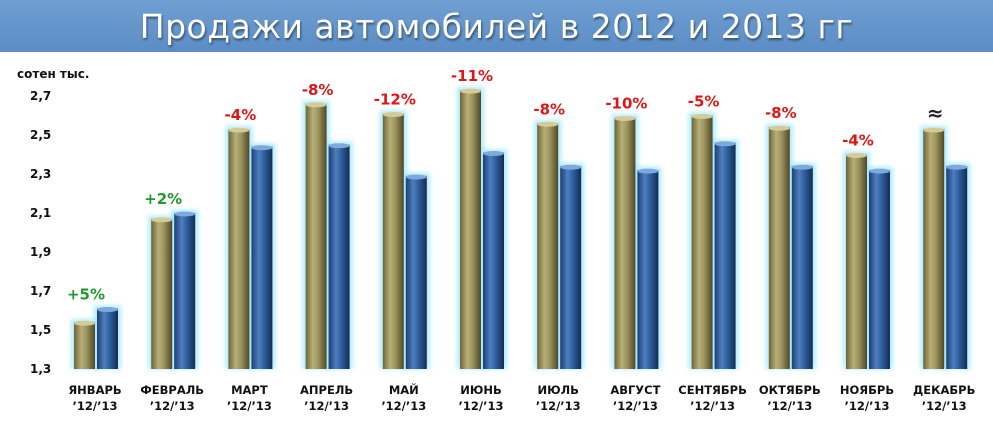 The width and height of the screenshot is (993, 430). What do you see at coordinates (40, 330) in the screenshot?
I see `y-tick-label: 1,5` at bounding box center [40, 330].